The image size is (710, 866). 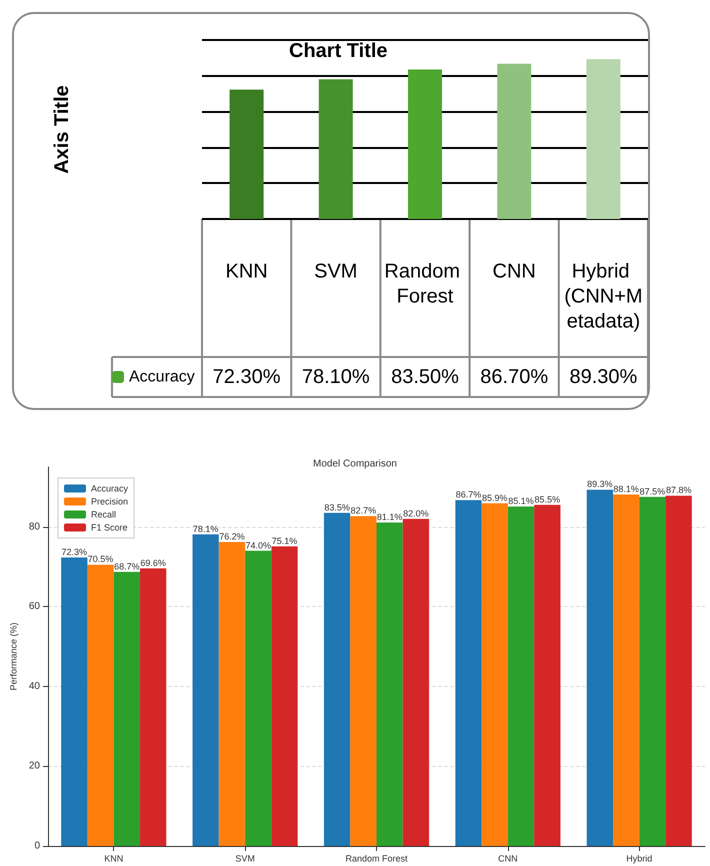 I want to click on data-label: 86.70%, so click(x=514, y=377).